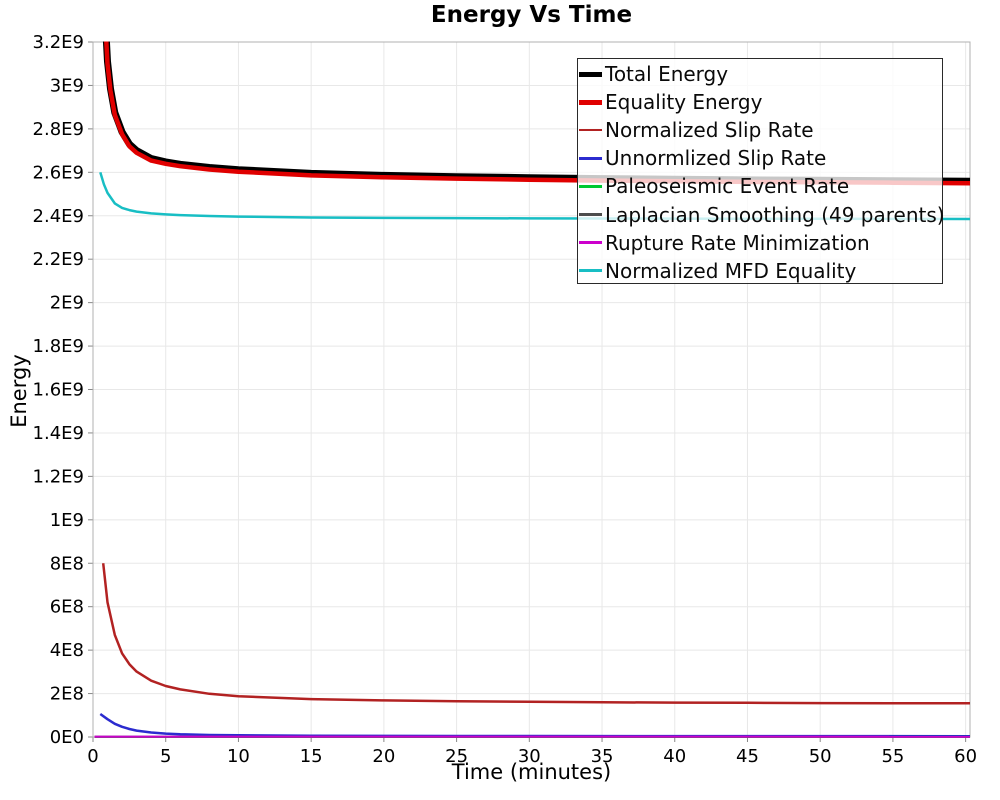  Describe the element at coordinates (92, 756) in the screenshot. I see `x-tick-label: 0` at that location.